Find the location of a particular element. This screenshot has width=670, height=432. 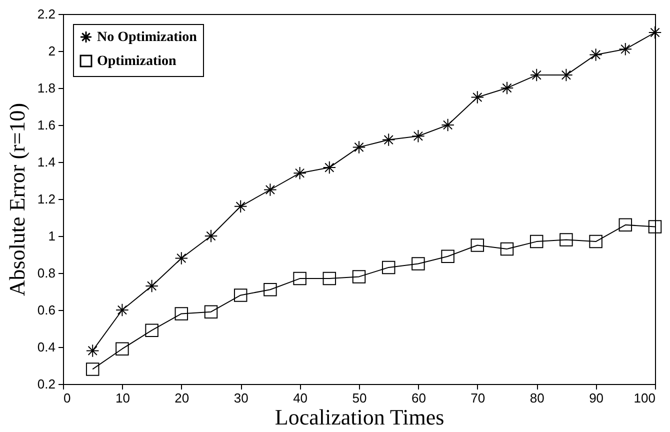

y-tick-label: 2.2 is located at coordinates (46, 14).